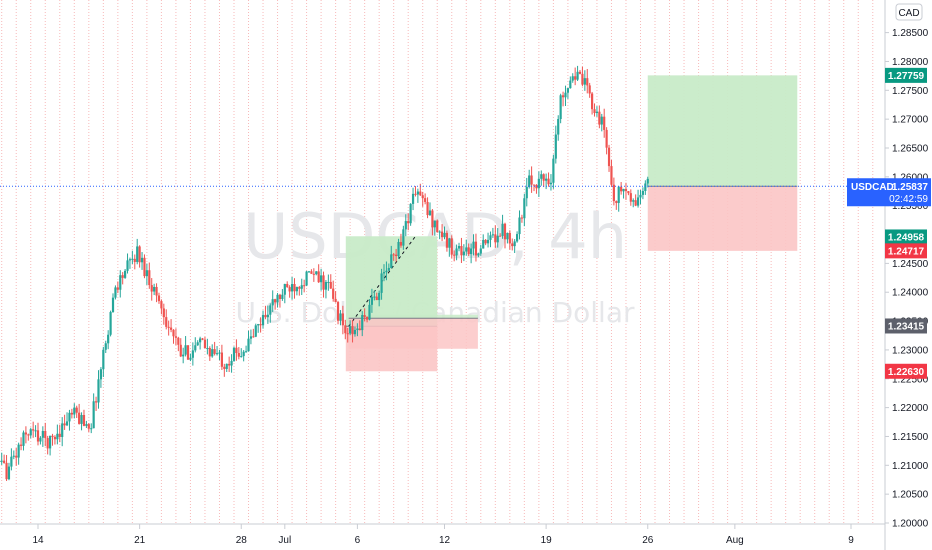 The height and width of the screenshot is (550, 932). Describe the element at coordinates (906, 326) in the screenshot. I see `price-tag-neutral` at that location.